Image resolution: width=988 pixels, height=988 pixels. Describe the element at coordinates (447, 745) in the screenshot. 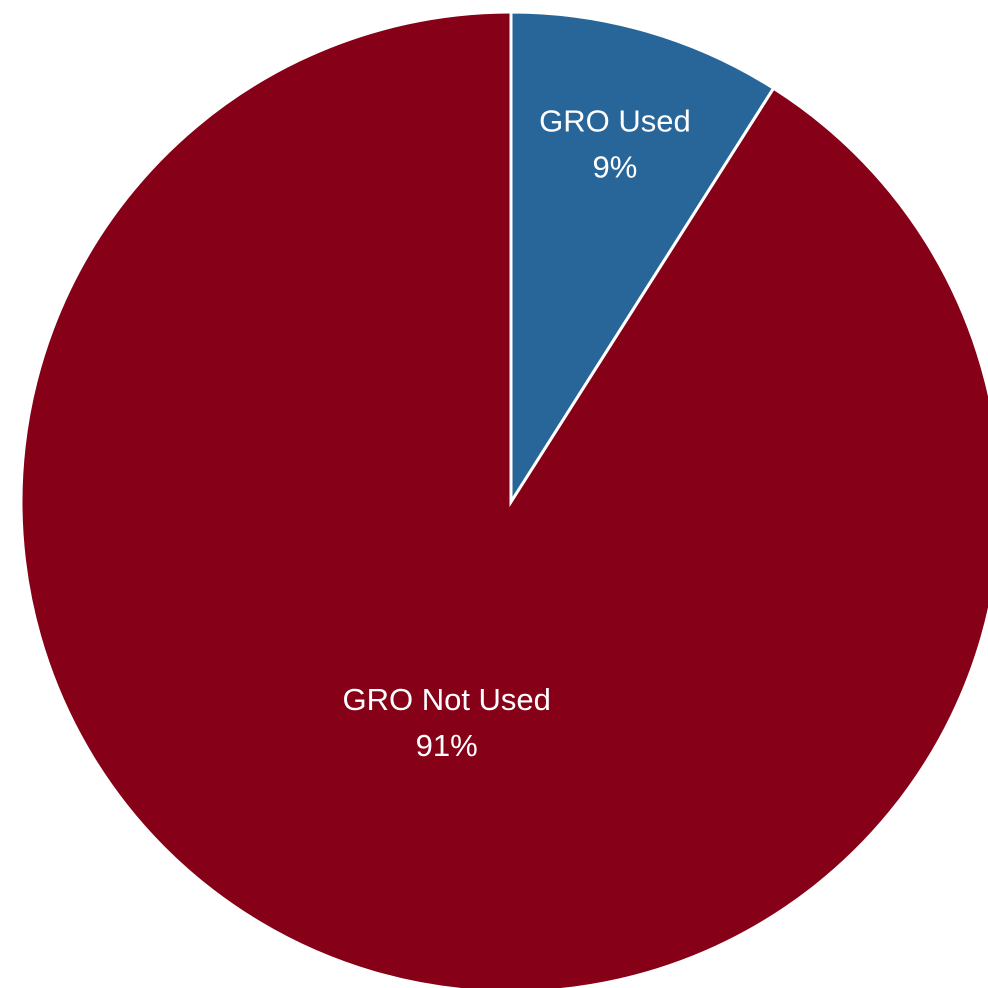

I see `slice-value-label: 91%` at that location.